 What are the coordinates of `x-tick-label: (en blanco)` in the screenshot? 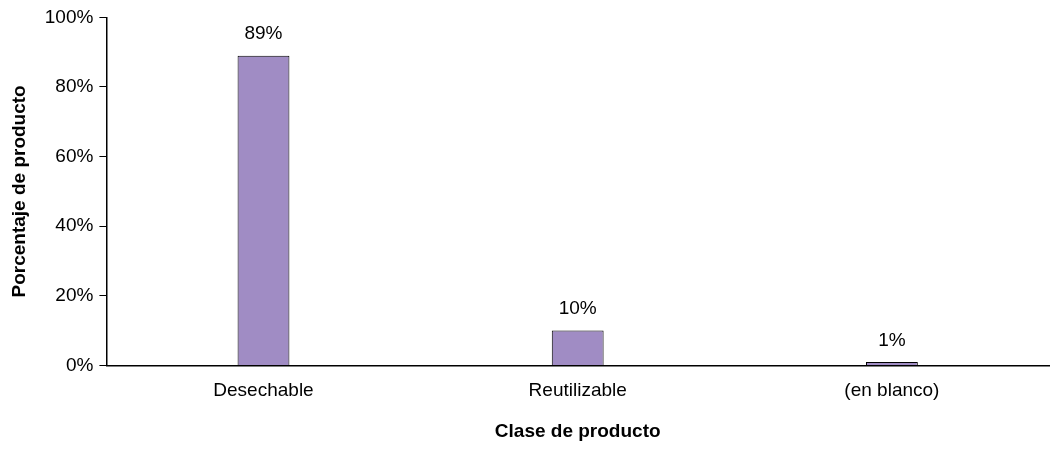 It's located at (892, 390).